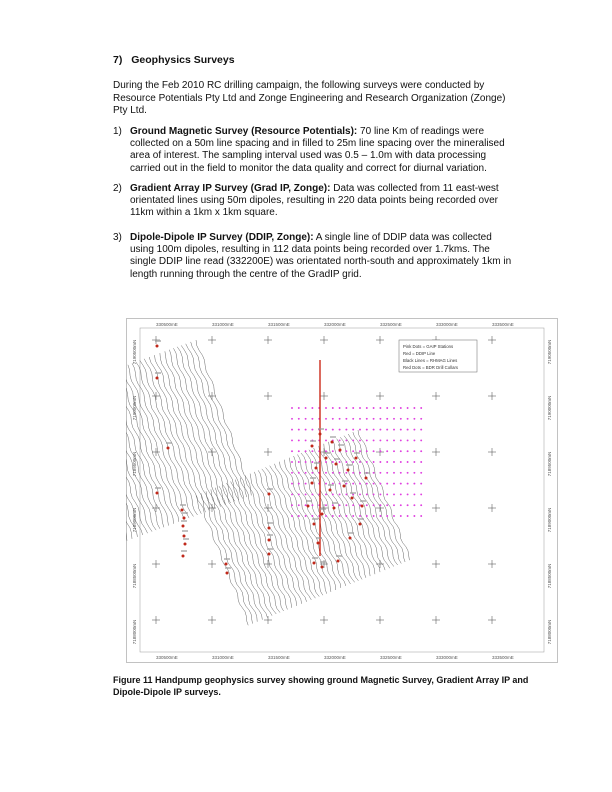 The width and height of the screenshot is (612, 792). Describe the element at coordinates (134, 632) in the screenshot. I see `northing-label: 7188000mN` at that location.